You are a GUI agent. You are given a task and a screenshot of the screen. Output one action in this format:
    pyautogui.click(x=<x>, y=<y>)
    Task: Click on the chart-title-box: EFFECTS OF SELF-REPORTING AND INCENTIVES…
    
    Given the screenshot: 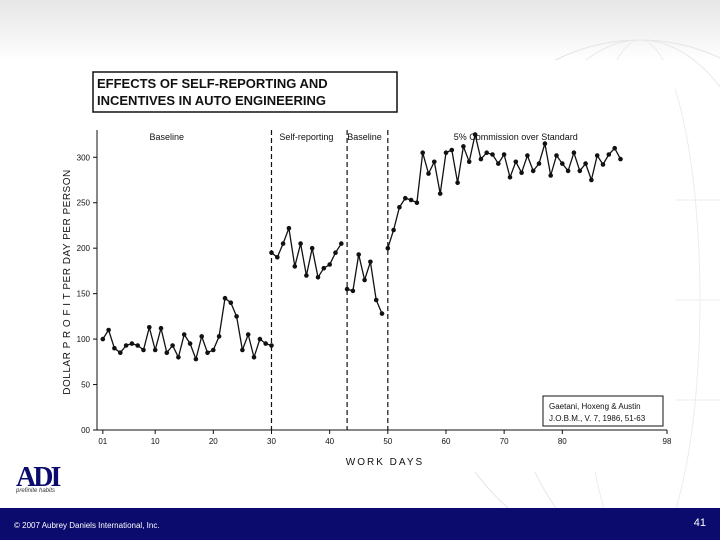 What is the action you would take?
    pyautogui.click(x=245, y=92)
    